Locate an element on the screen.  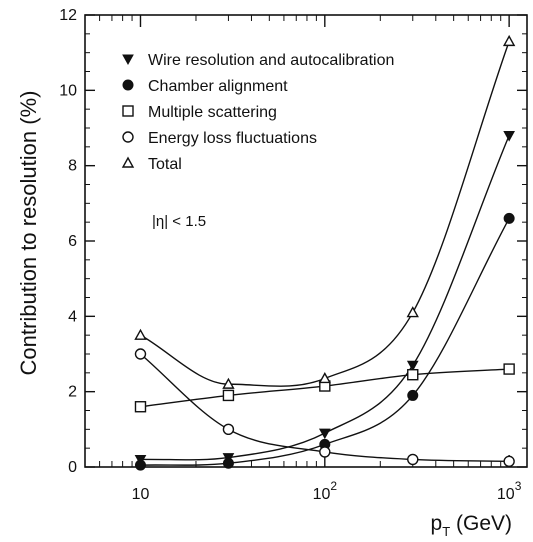
legend-marker-wire-resolution-and-autocalibration is located at coordinates (128, 60).